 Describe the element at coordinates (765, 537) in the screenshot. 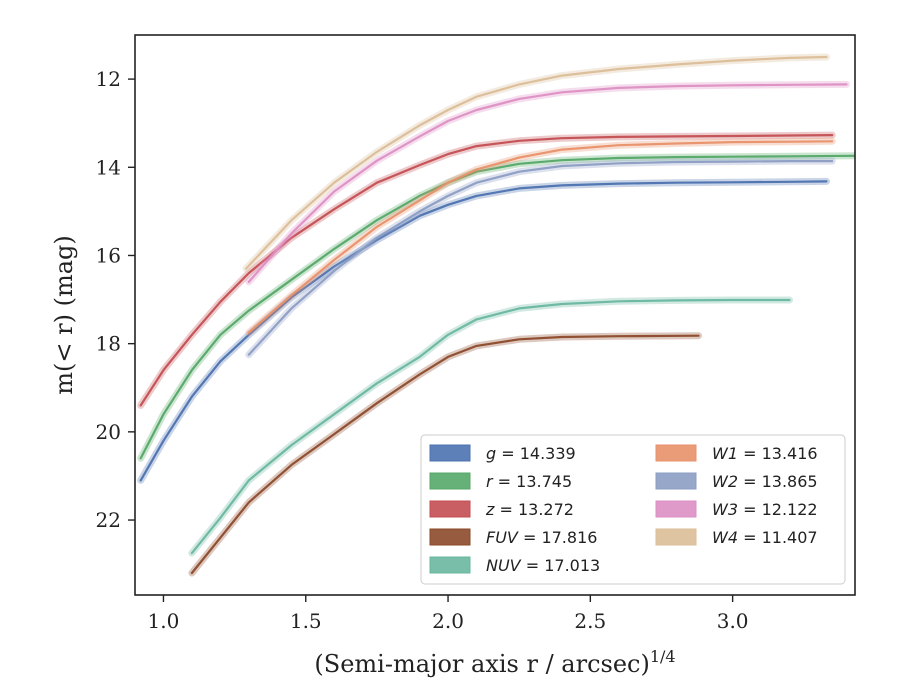

I see `legend-label-w4: W4 = 11.407` at that location.